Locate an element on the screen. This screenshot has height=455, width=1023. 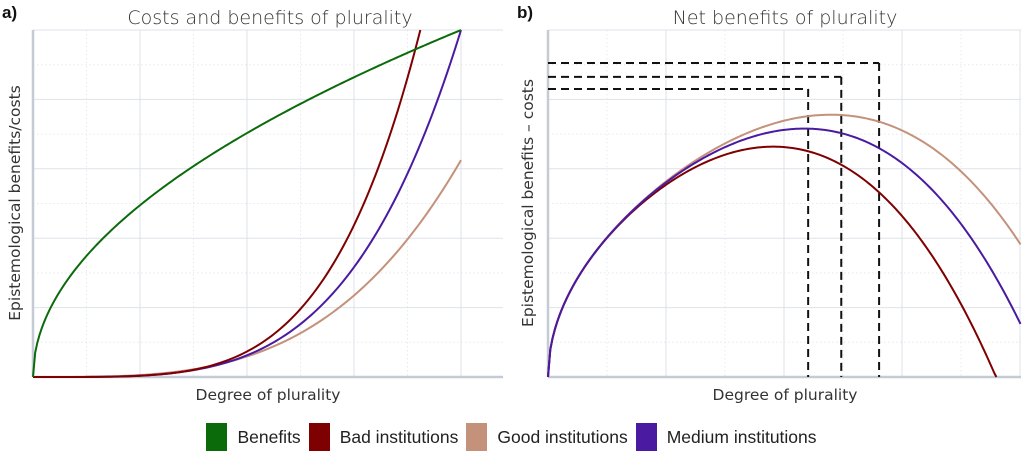
panel-a-title: Costs and benefits of plurality is located at coordinates (269, 18).